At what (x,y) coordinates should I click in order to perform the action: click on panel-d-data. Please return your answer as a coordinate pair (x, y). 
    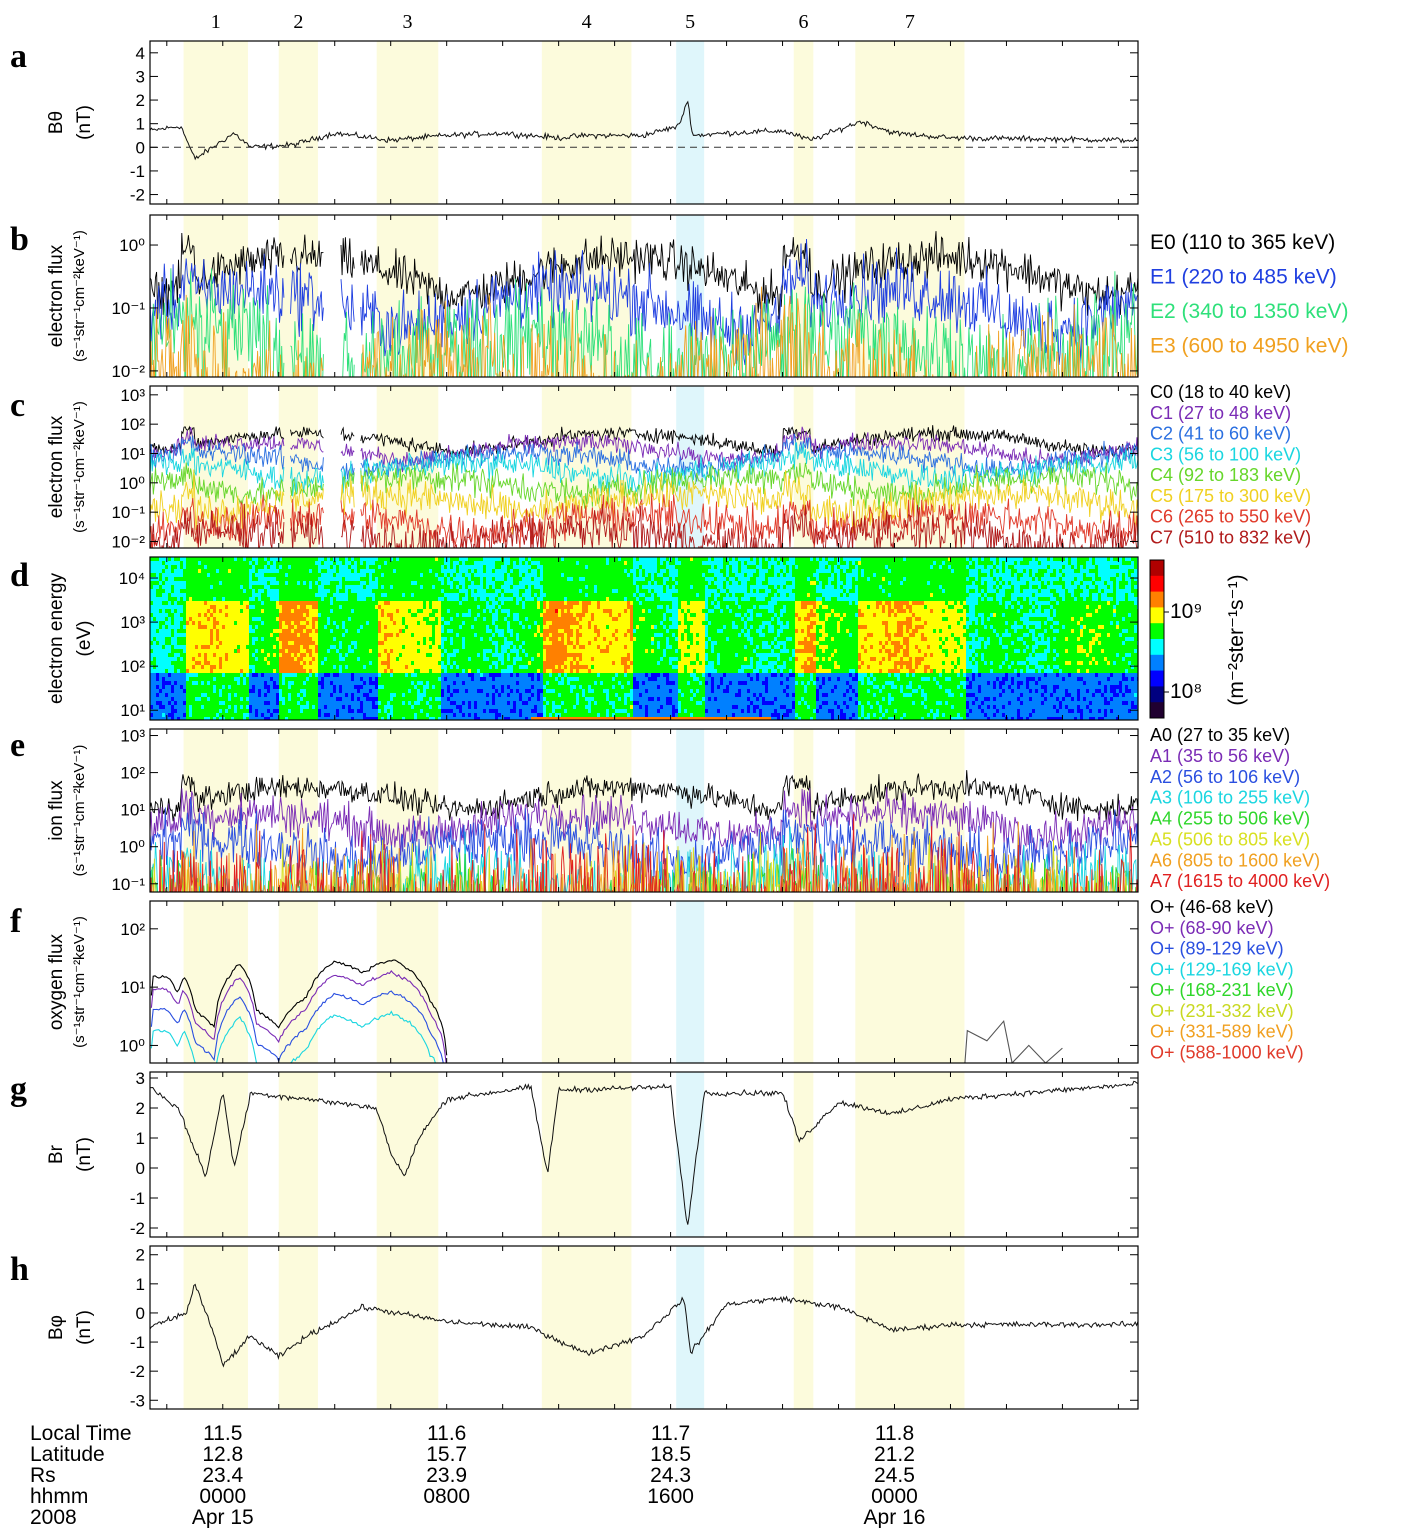
    Looking at the image, I should click on (644, 638).